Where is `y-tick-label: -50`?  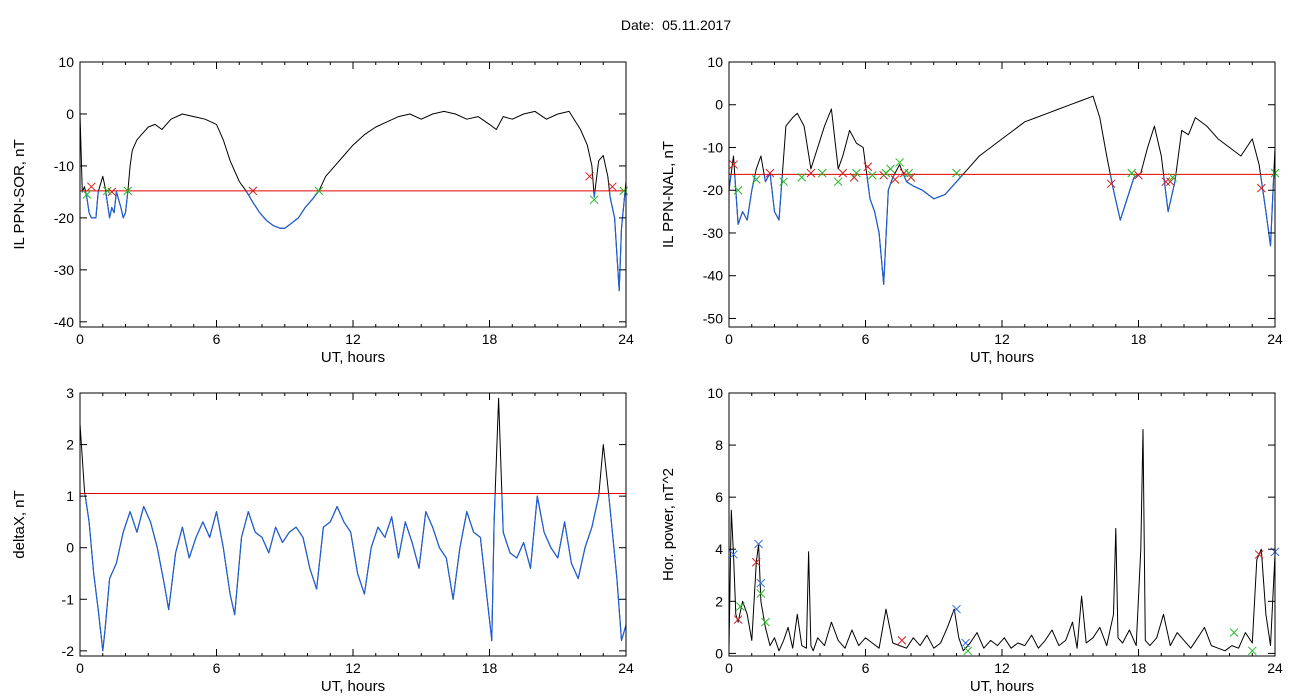
y-tick-label: -50 is located at coordinates (713, 318).